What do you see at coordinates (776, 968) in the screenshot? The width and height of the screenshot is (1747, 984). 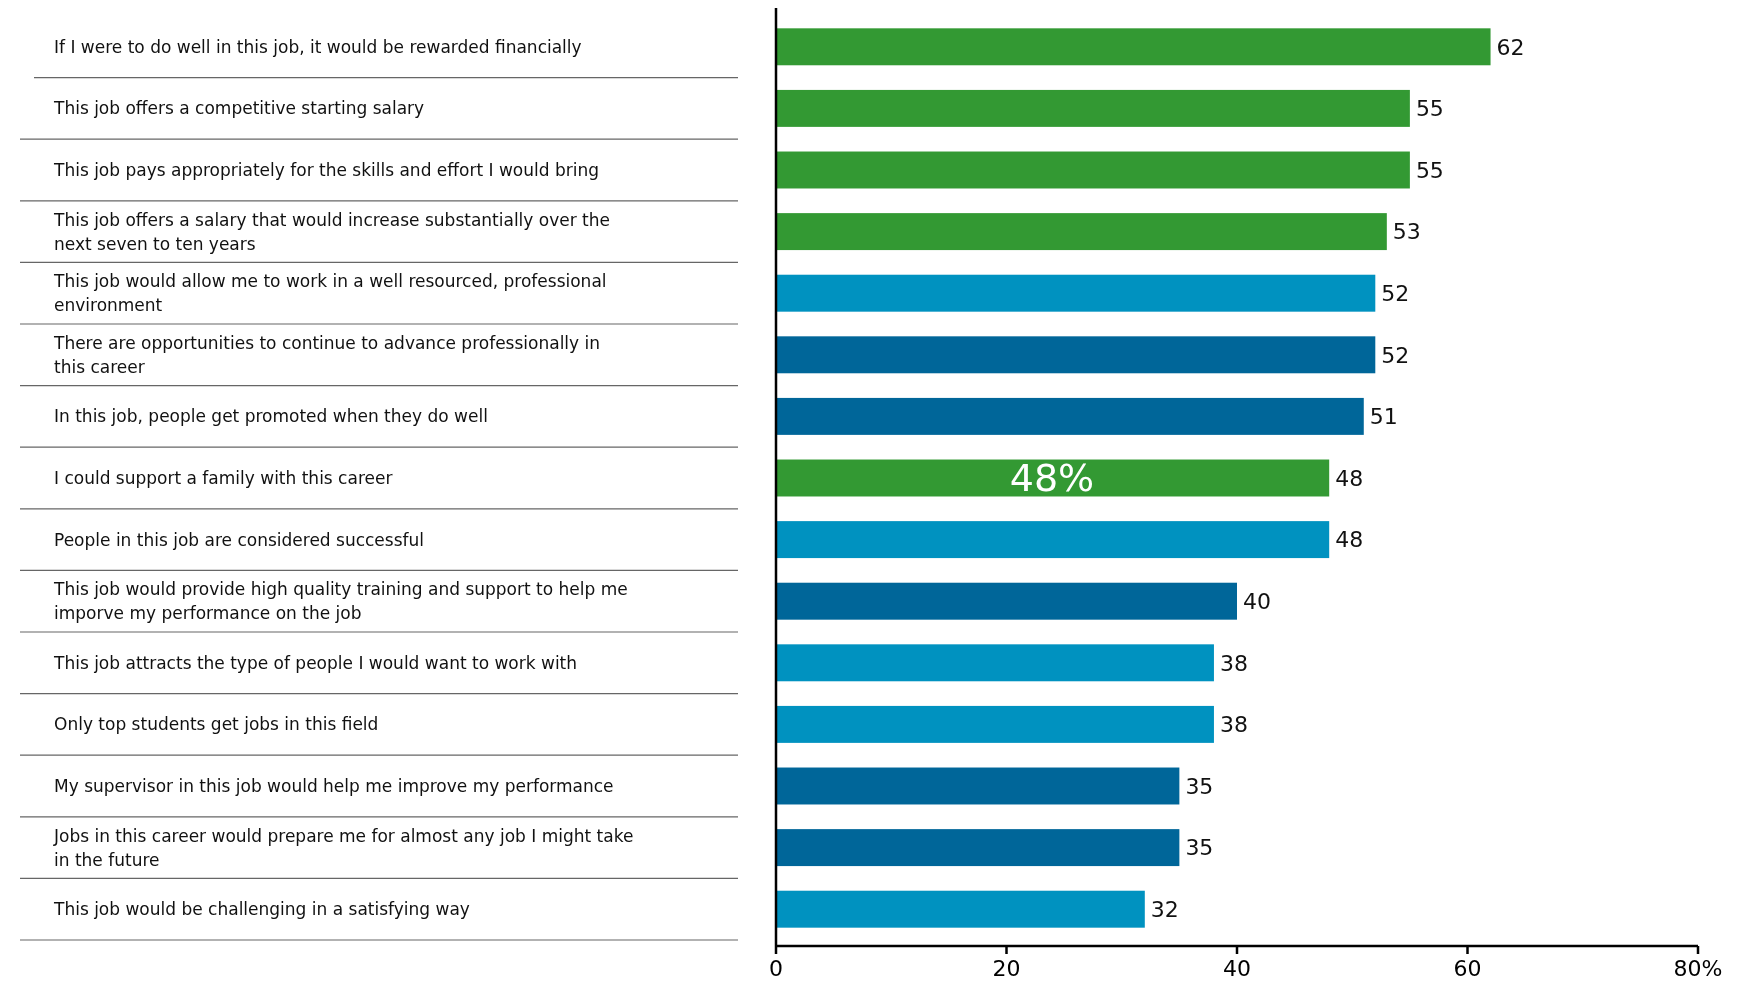 I see `x-tick-label: 0` at bounding box center [776, 968].